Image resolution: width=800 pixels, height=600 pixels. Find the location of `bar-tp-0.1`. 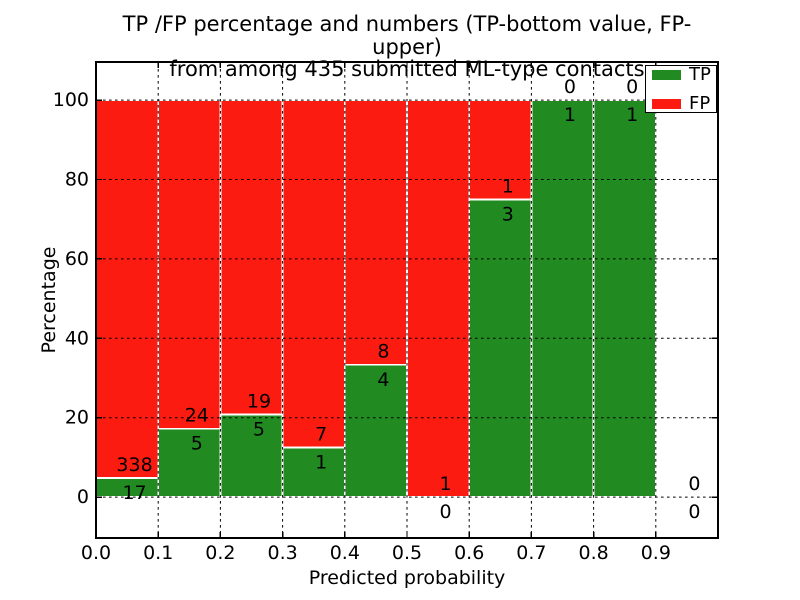

bar-tp-0.1 is located at coordinates (189, 463).